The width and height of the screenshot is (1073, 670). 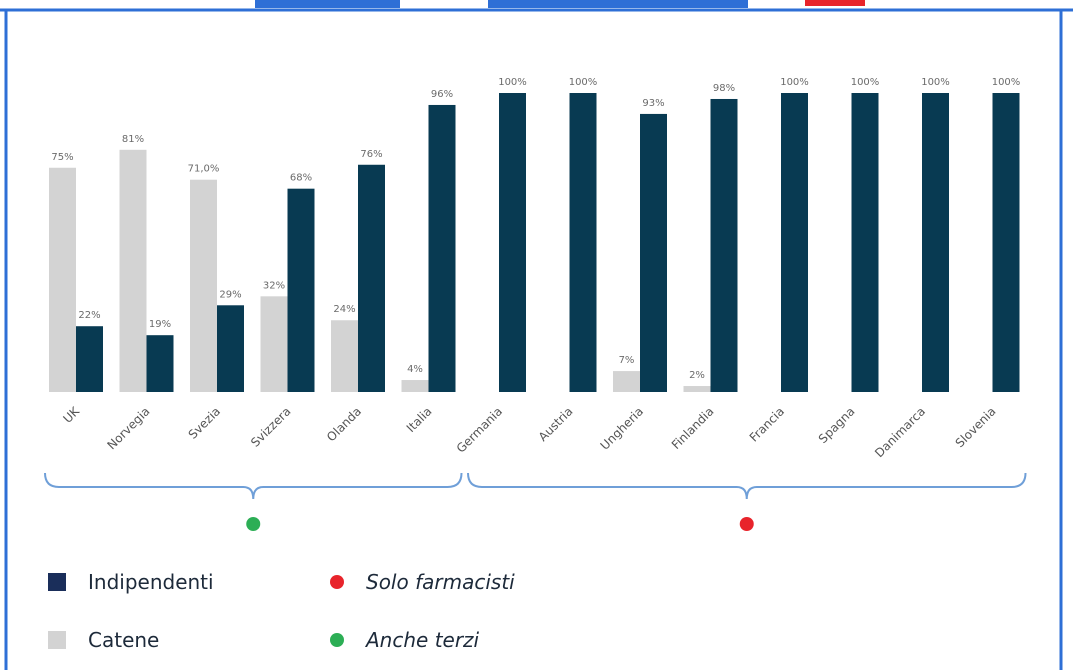 I want to click on legend-label-independent: Indipendenti, so click(x=151, y=582).